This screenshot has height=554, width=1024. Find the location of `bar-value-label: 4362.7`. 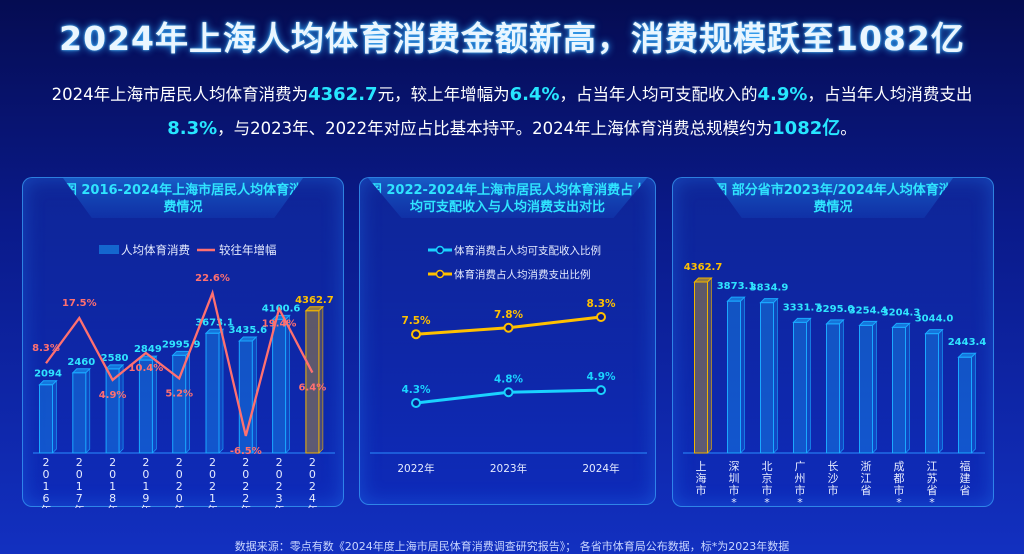

bar-value-label: 4362.7 is located at coordinates (314, 300).